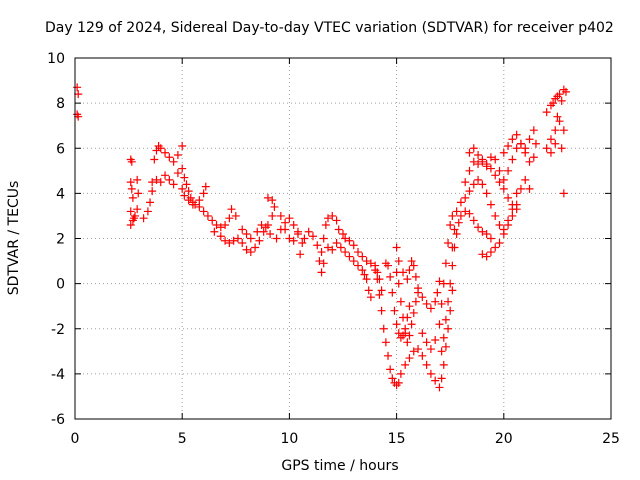  Describe the element at coordinates (60, 104) in the screenshot. I see `y-tick-label: 8` at that location.